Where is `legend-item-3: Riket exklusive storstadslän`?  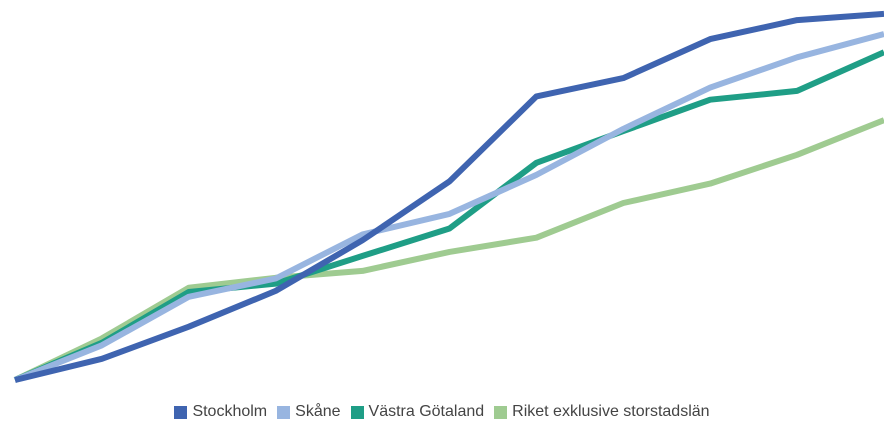
legend-item-3: Riket exklusive storstadslän is located at coordinates (602, 412).